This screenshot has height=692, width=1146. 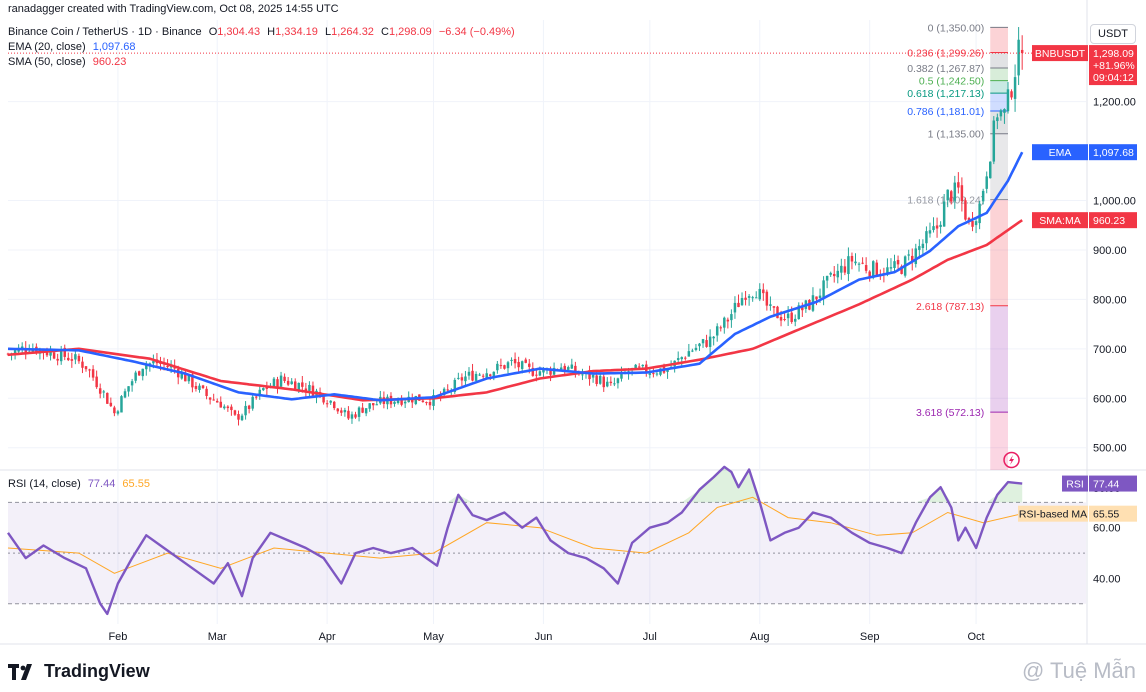 What do you see at coordinates (79, 484) in the screenshot?
I see `rsi-legend: RSI (14, close) 77.44 65.55` at bounding box center [79, 484].